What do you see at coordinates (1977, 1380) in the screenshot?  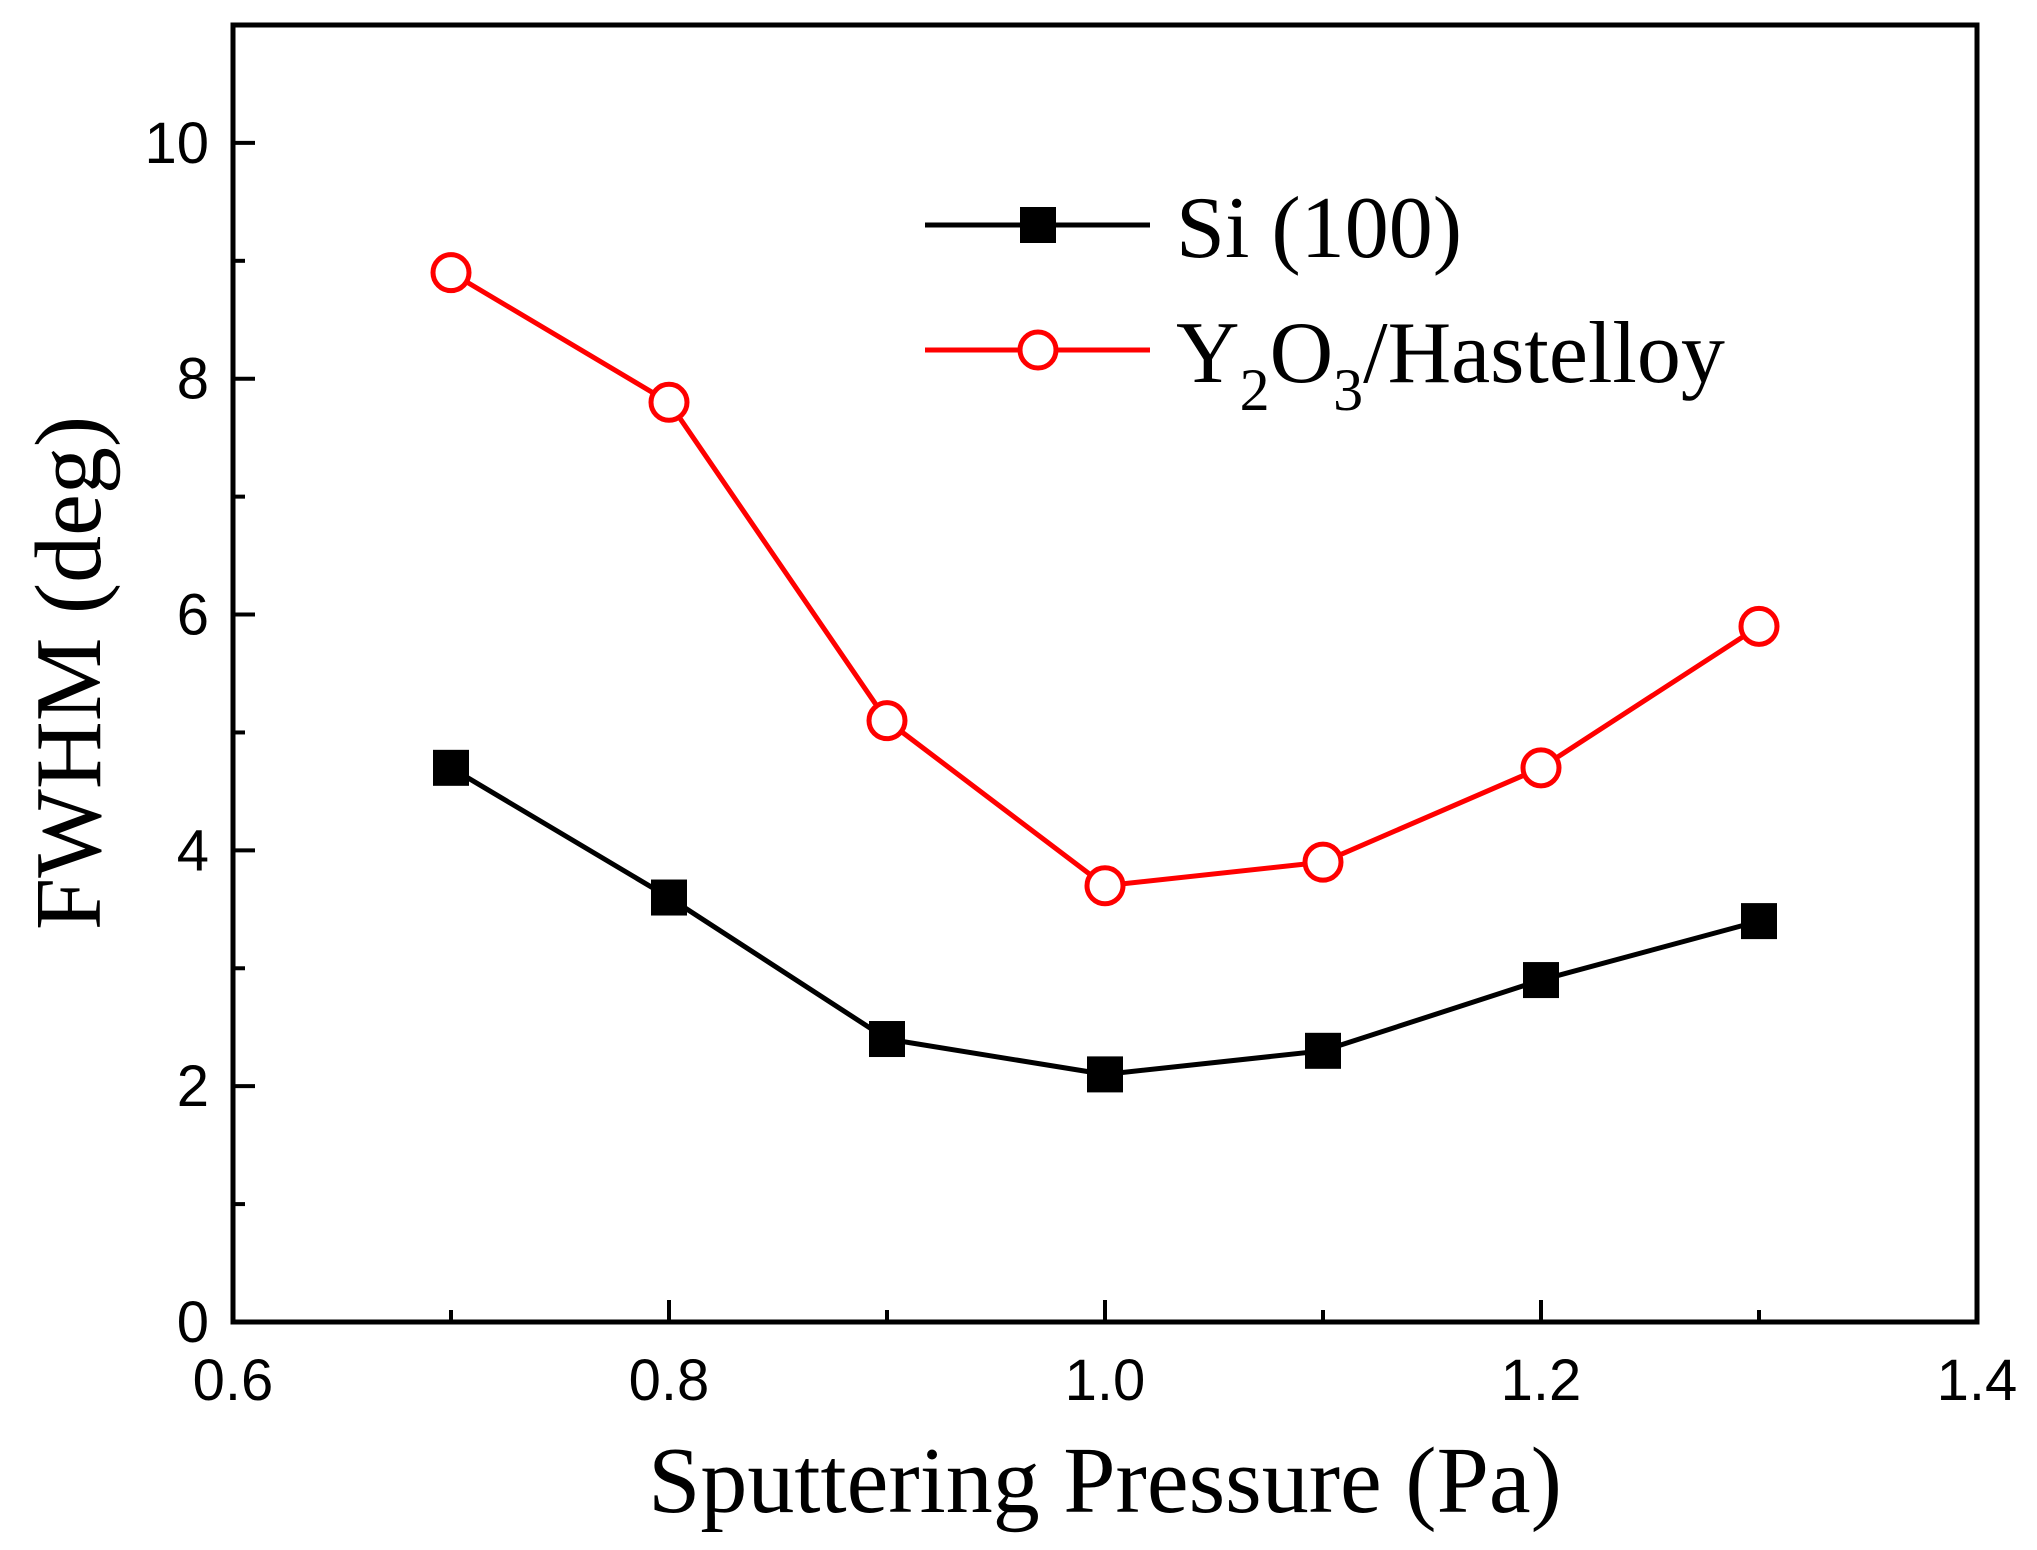 I see `x-tick-label: 1.4` at bounding box center [1977, 1380].